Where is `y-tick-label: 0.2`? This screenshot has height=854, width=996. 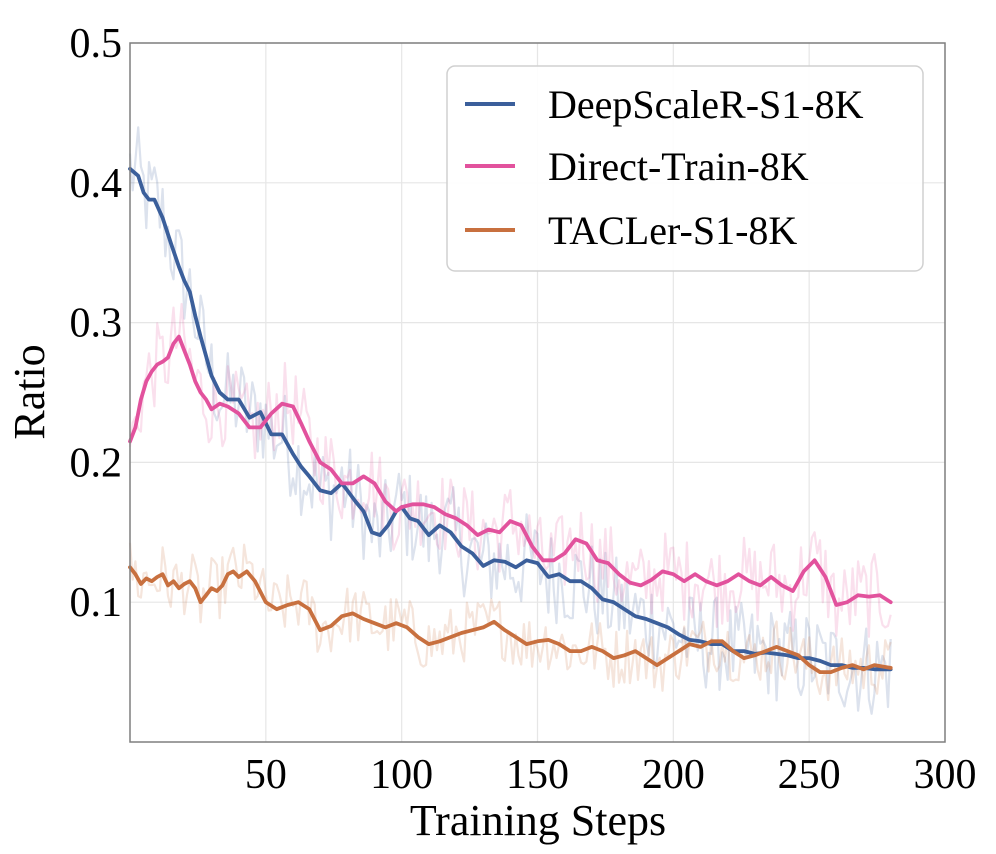
y-tick-label: 0.2 is located at coordinates (96, 463).